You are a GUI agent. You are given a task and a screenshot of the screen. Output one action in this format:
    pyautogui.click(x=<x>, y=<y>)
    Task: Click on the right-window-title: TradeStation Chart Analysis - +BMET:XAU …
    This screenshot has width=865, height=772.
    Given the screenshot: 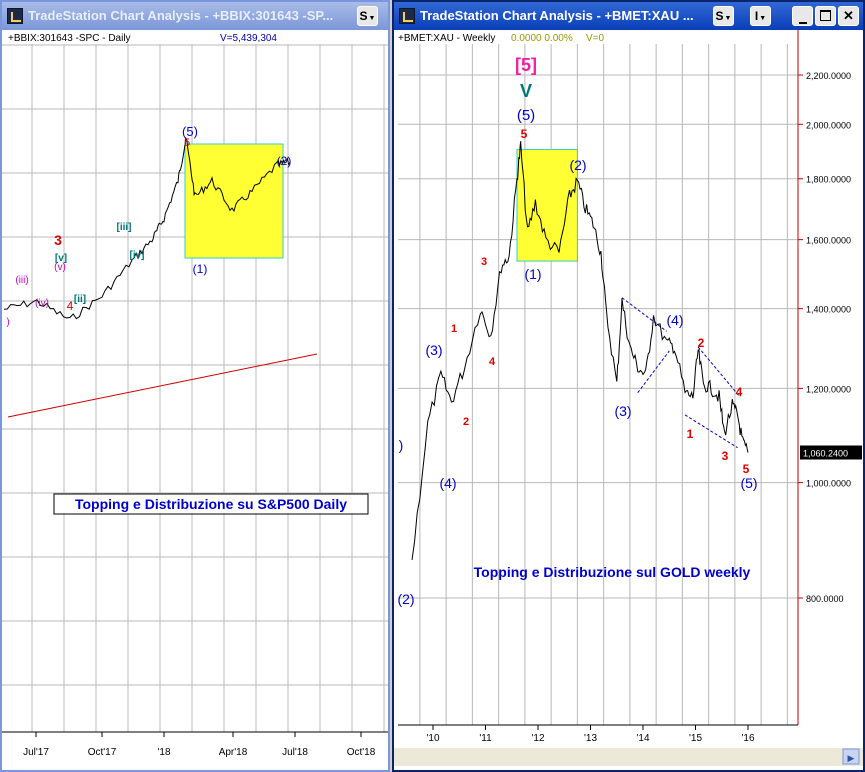 What is the action you would take?
    pyautogui.click(x=557, y=15)
    